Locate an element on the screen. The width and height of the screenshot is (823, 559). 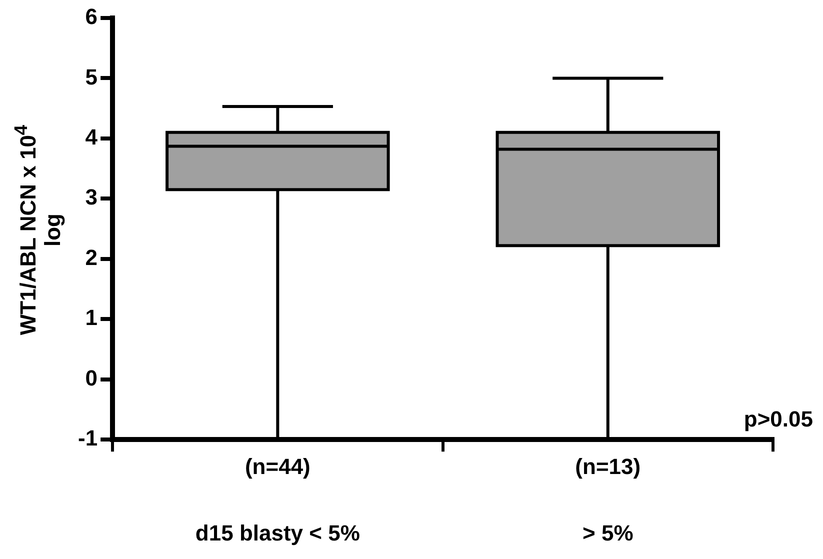
y-tick-label: 5 is located at coordinates (91, 77).